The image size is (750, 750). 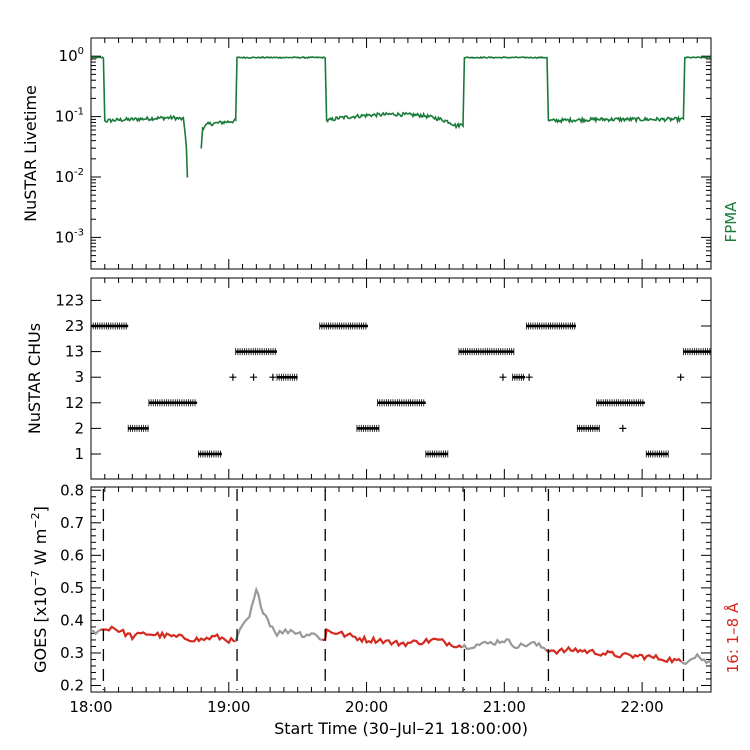 I want to click on tick-label-x: 19:00, so click(x=228, y=707).